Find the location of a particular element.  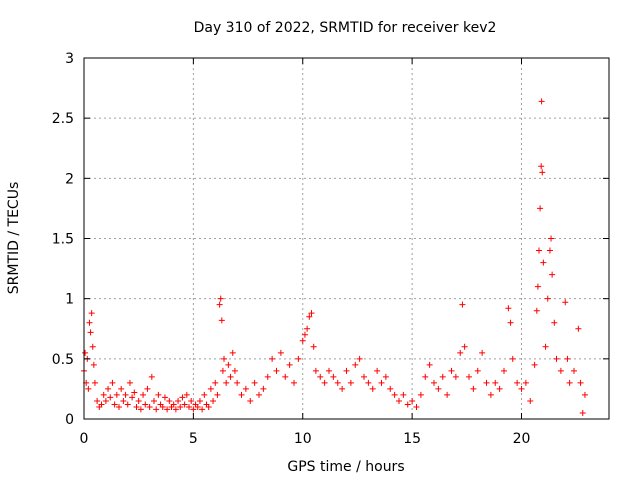

y-tick-label: 1.5 is located at coordinates (63, 240).